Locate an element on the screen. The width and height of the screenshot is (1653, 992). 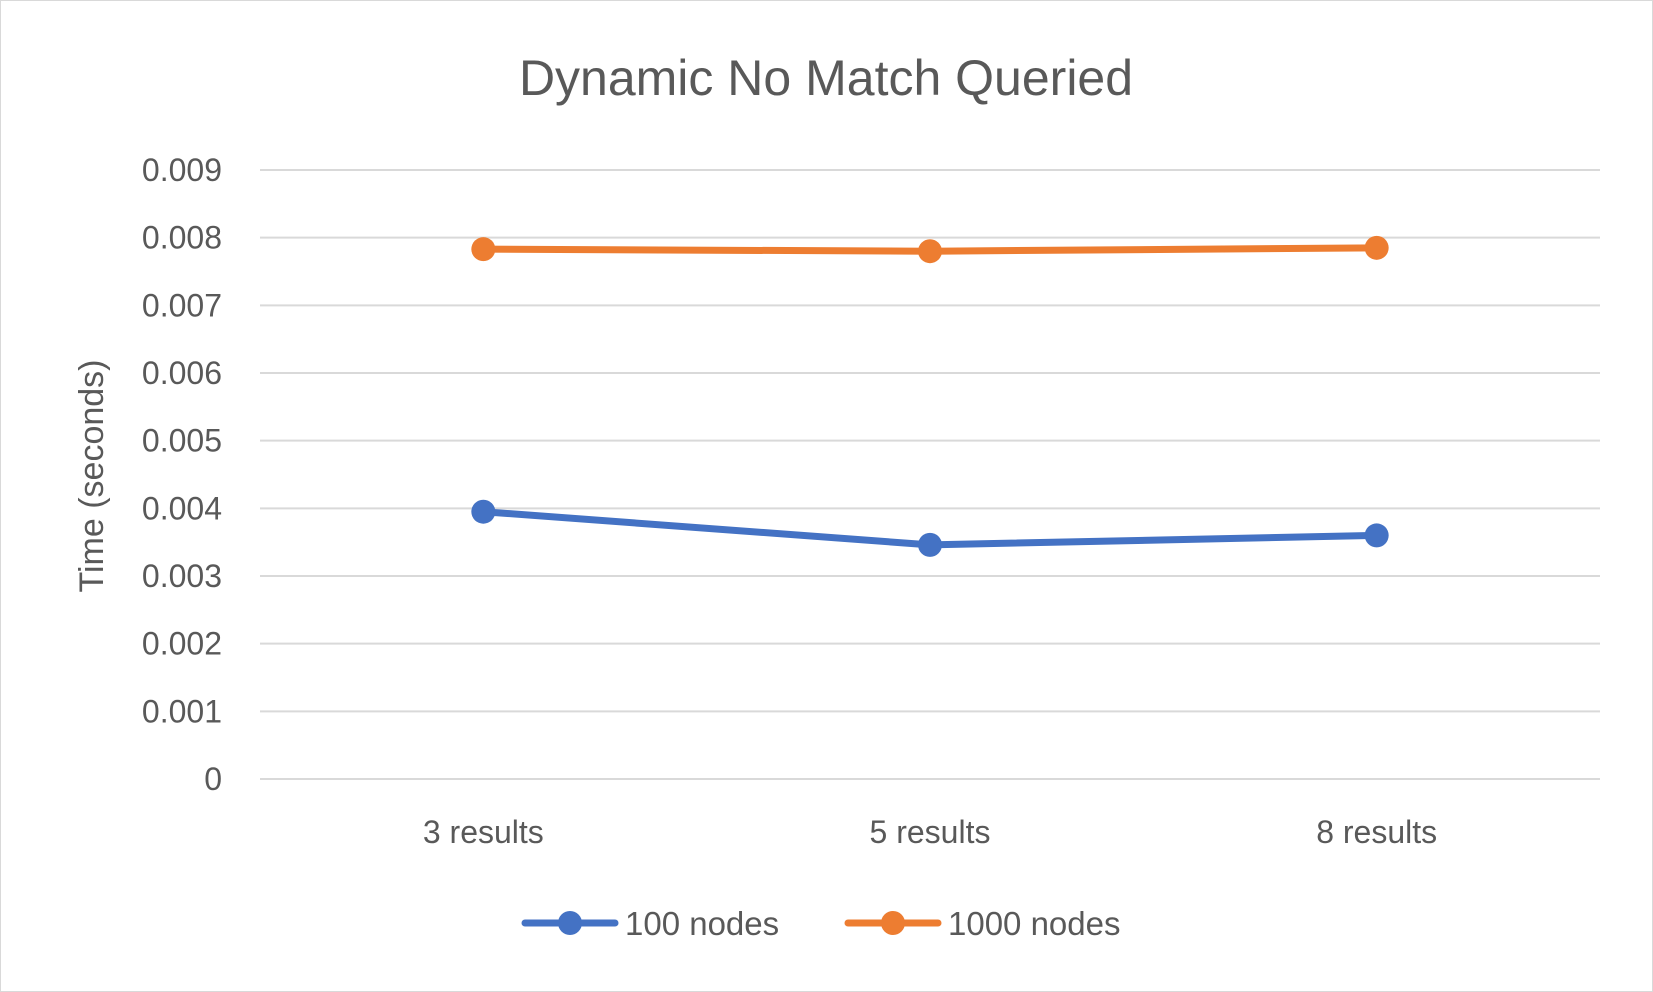
x-axis-ticks: 3 results 5 results 8 results is located at coordinates (930, 832).